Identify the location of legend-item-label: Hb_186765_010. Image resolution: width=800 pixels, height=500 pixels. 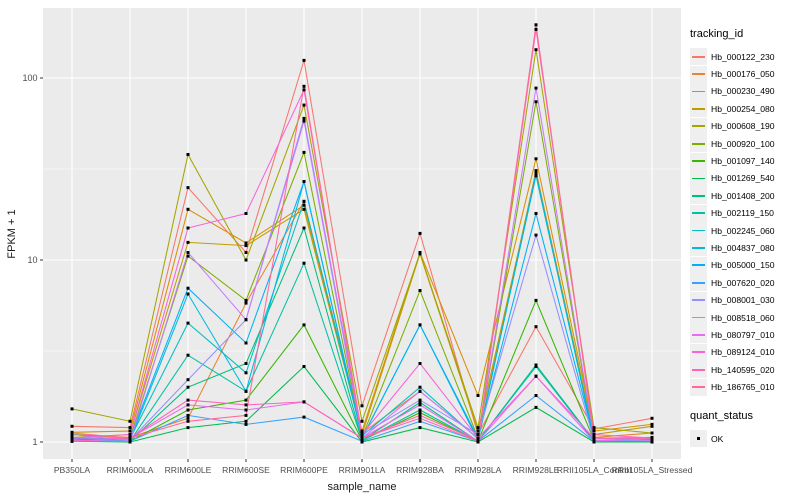
(743, 387).